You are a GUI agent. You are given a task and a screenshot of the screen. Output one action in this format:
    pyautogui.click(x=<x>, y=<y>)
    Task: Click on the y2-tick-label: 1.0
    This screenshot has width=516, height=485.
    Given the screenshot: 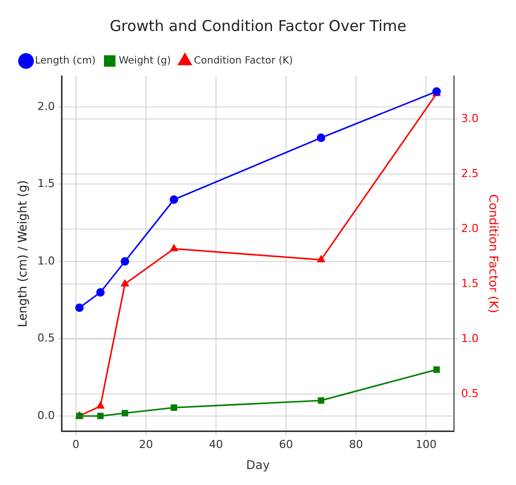 What is the action you would take?
    pyautogui.click(x=470, y=338)
    